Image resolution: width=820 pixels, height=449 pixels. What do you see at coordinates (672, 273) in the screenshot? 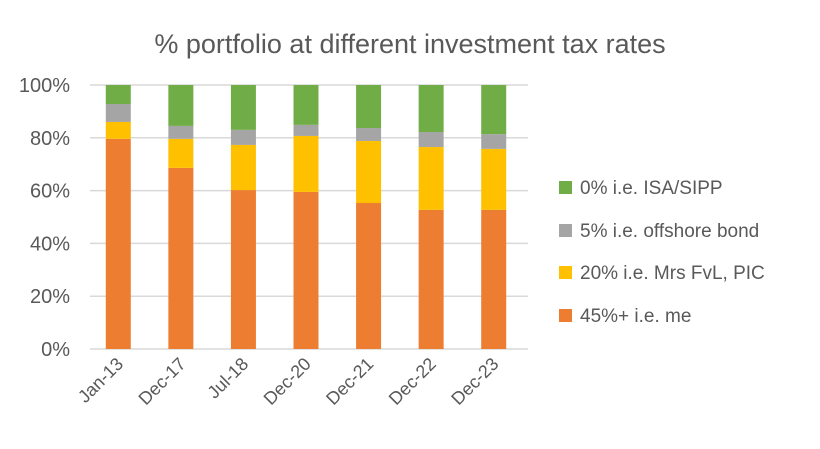
I see `legend-label: 20% i.e. Mrs FvL, PIC` at bounding box center [672, 273].